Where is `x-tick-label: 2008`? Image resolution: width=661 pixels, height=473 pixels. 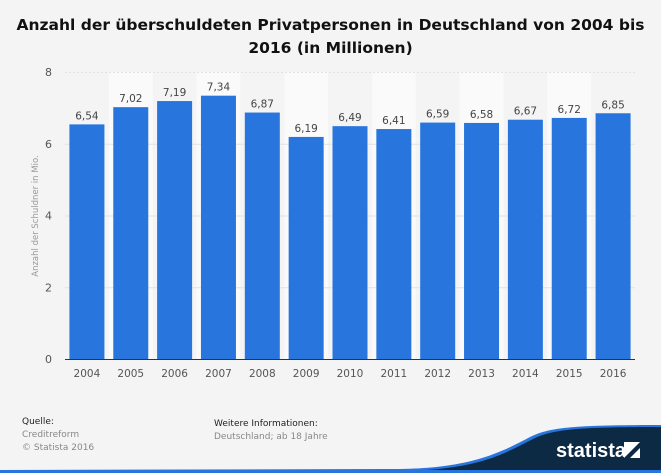 x-tick-label: 2008 is located at coordinates (262, 374).